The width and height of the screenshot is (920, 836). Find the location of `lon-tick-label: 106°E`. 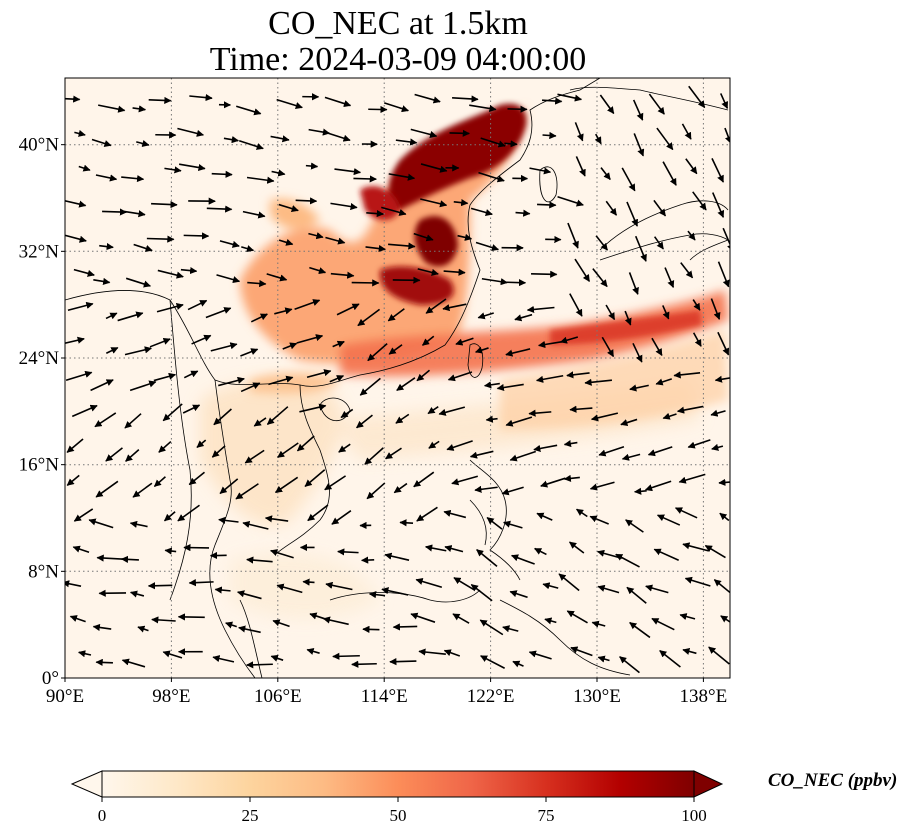

lon-tick-label: 106°E is located at coordinates (278, 696).